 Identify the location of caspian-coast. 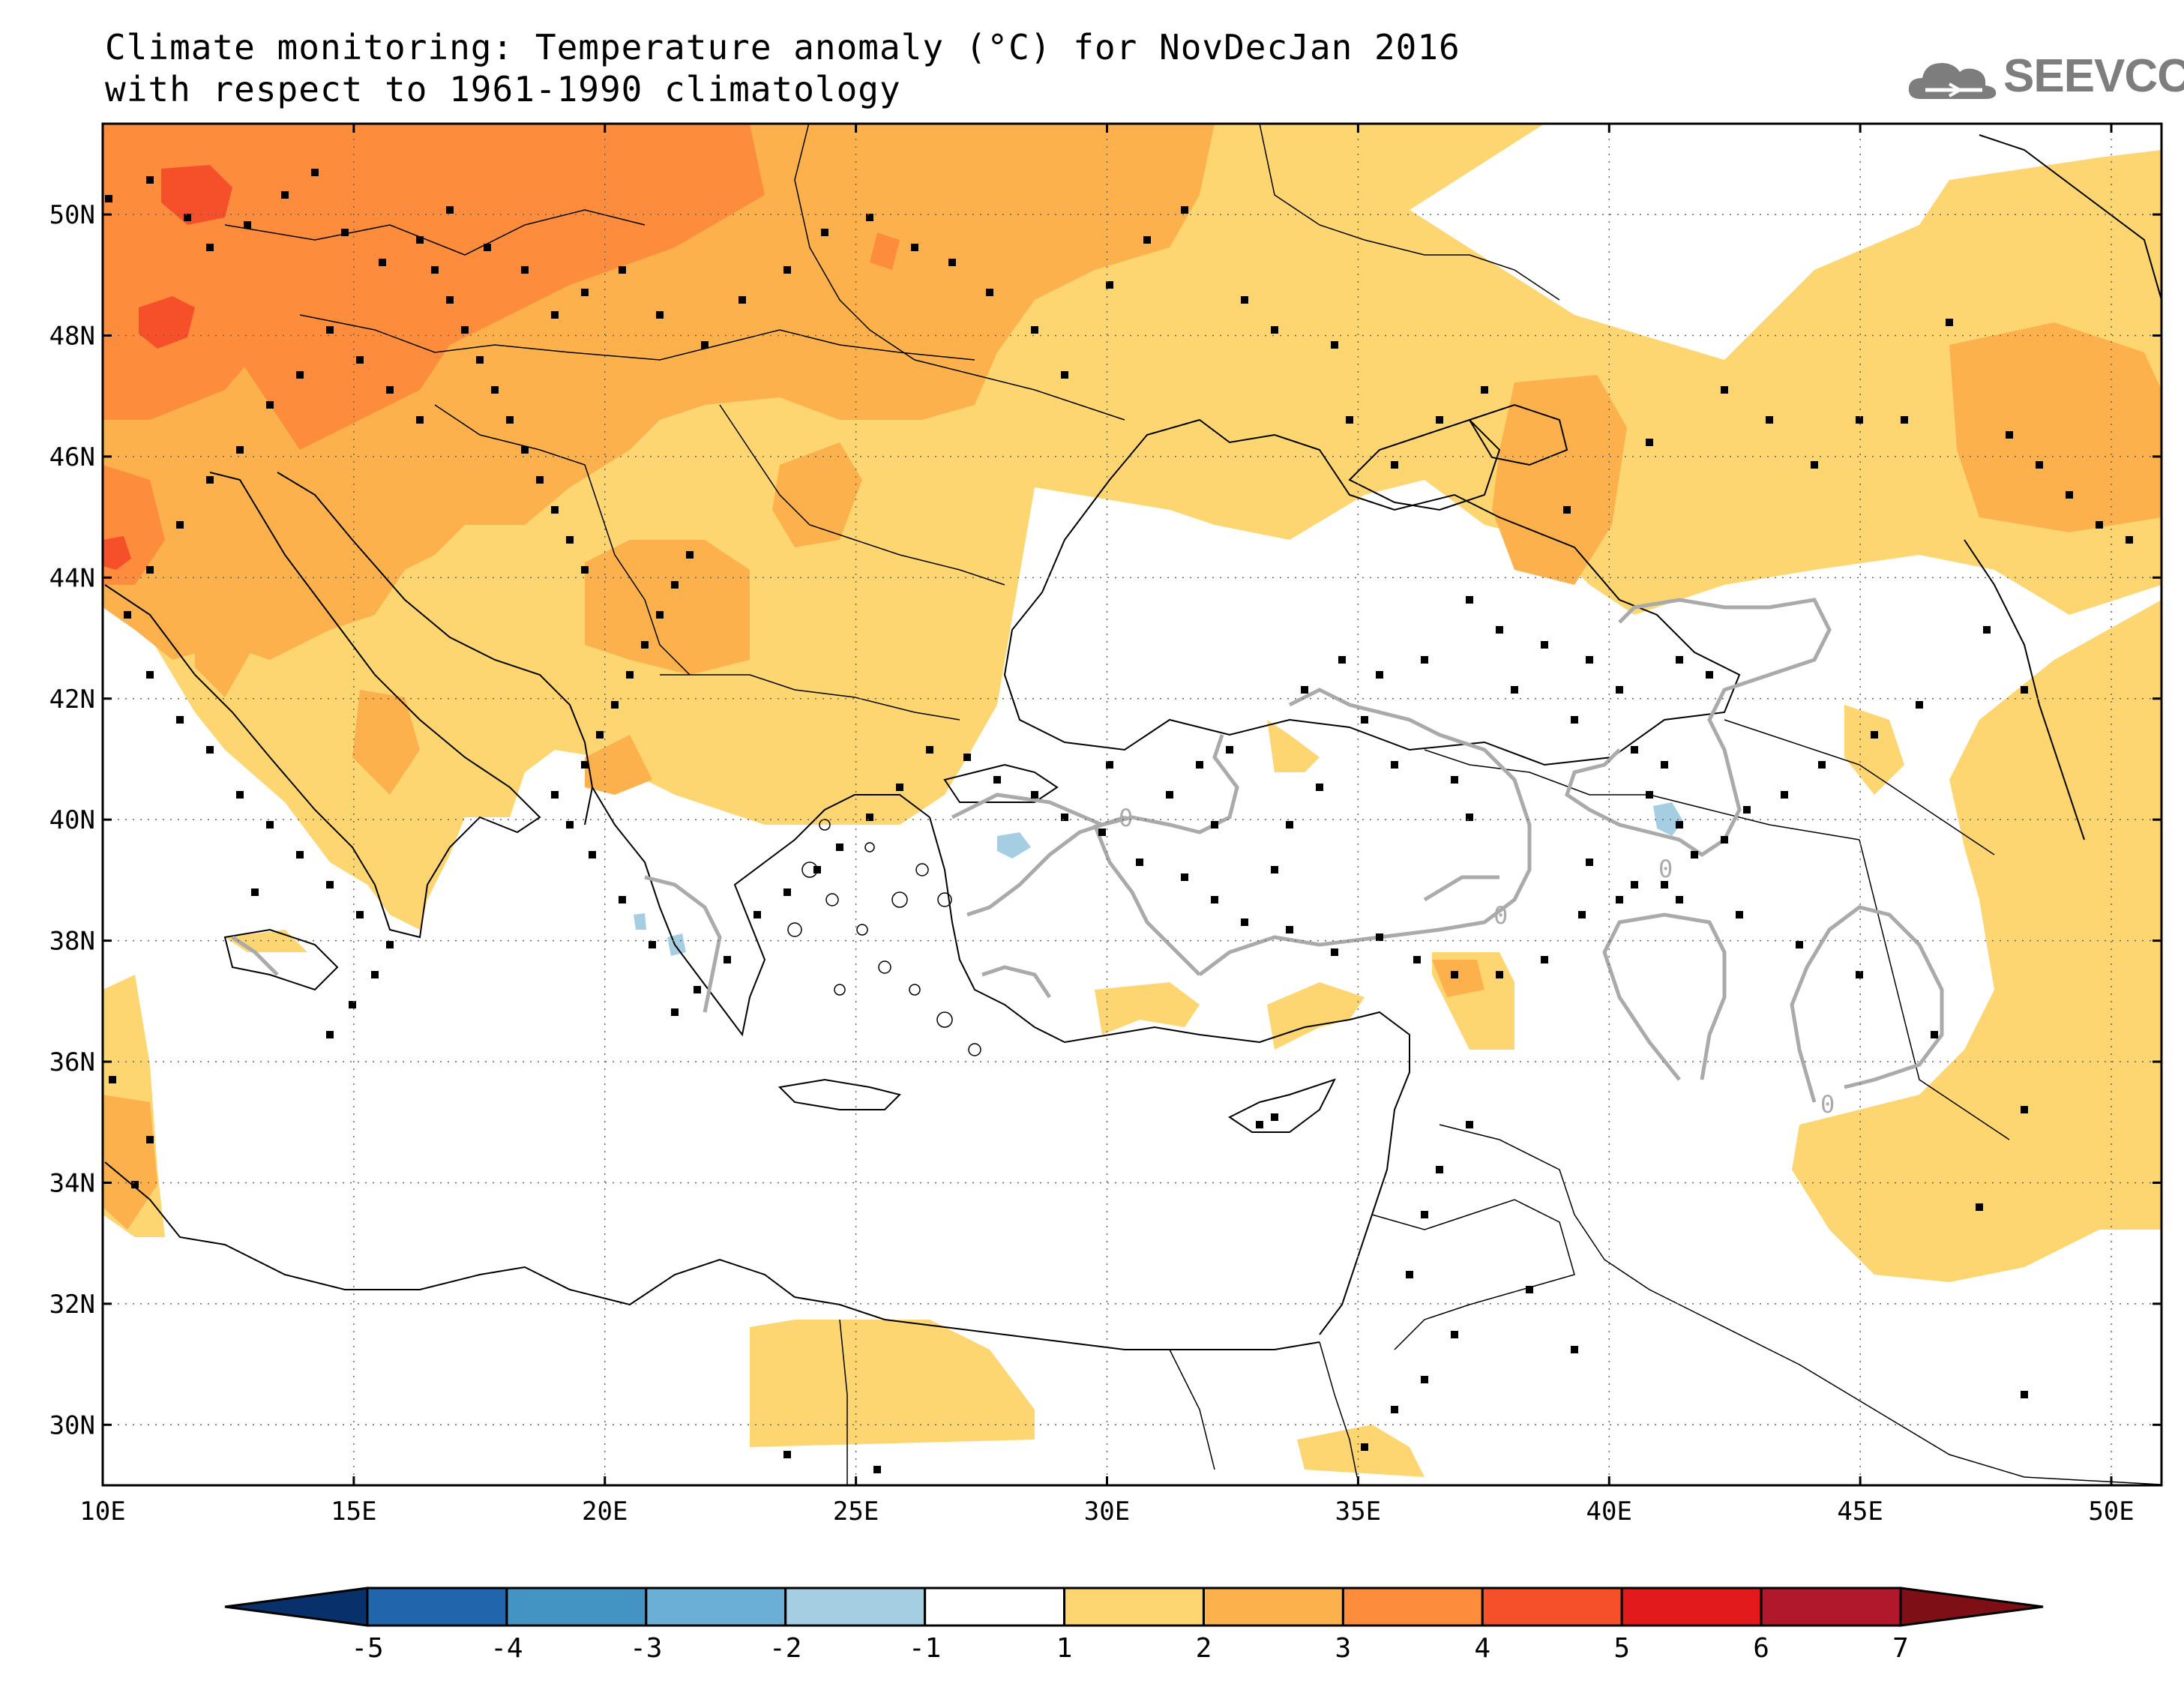
(2070, 217).